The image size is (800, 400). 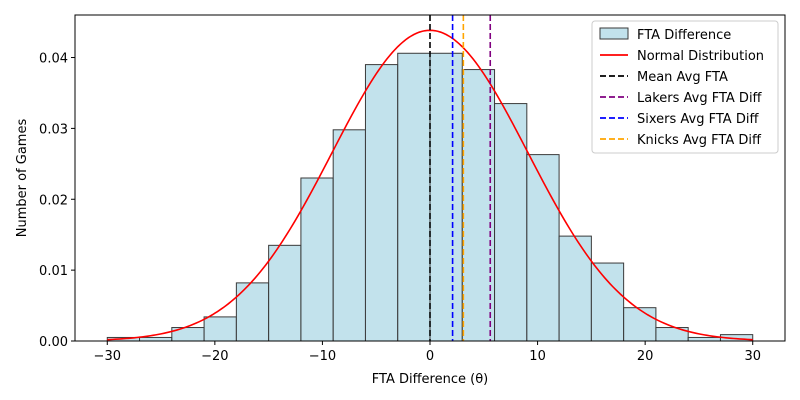 I want to click on legend-label: Normal Distribution, so click(x=700, y=56).